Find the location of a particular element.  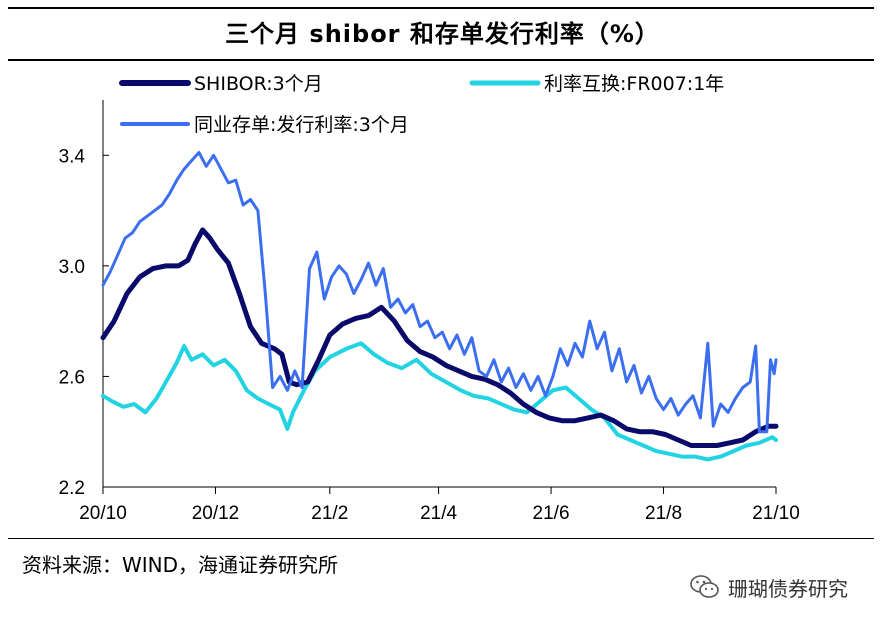

x-tick-label: 21/4 is located at coordinates (438, 513).